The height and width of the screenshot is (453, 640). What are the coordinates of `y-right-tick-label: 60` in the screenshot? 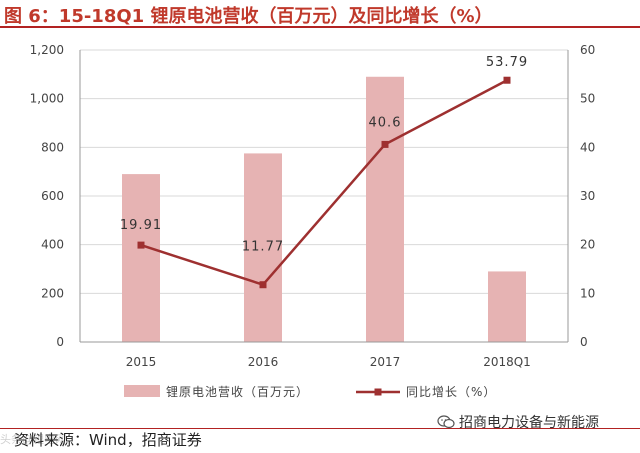 It's located at (587, 50).